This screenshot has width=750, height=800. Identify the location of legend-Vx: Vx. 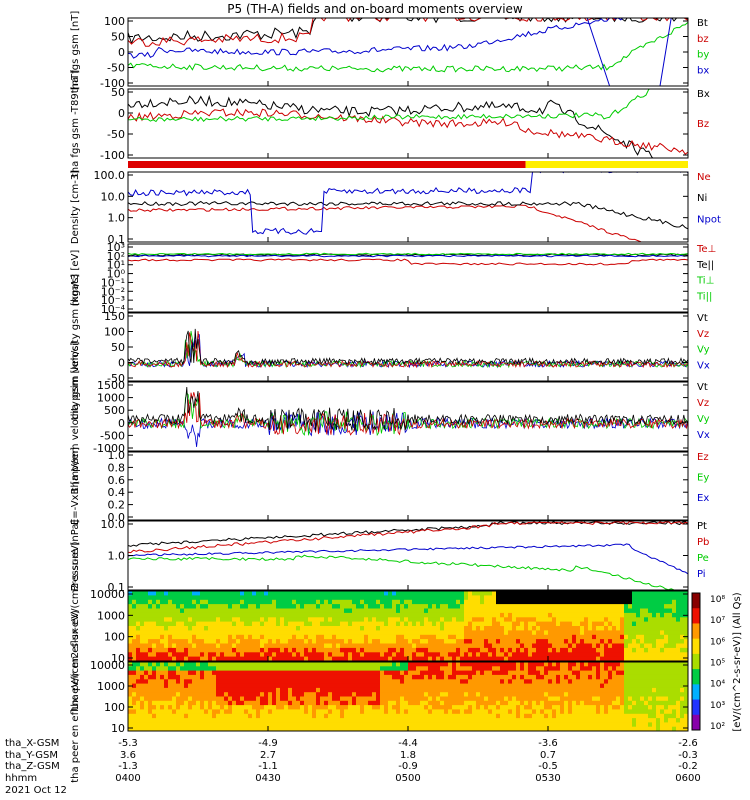
(703, 365).